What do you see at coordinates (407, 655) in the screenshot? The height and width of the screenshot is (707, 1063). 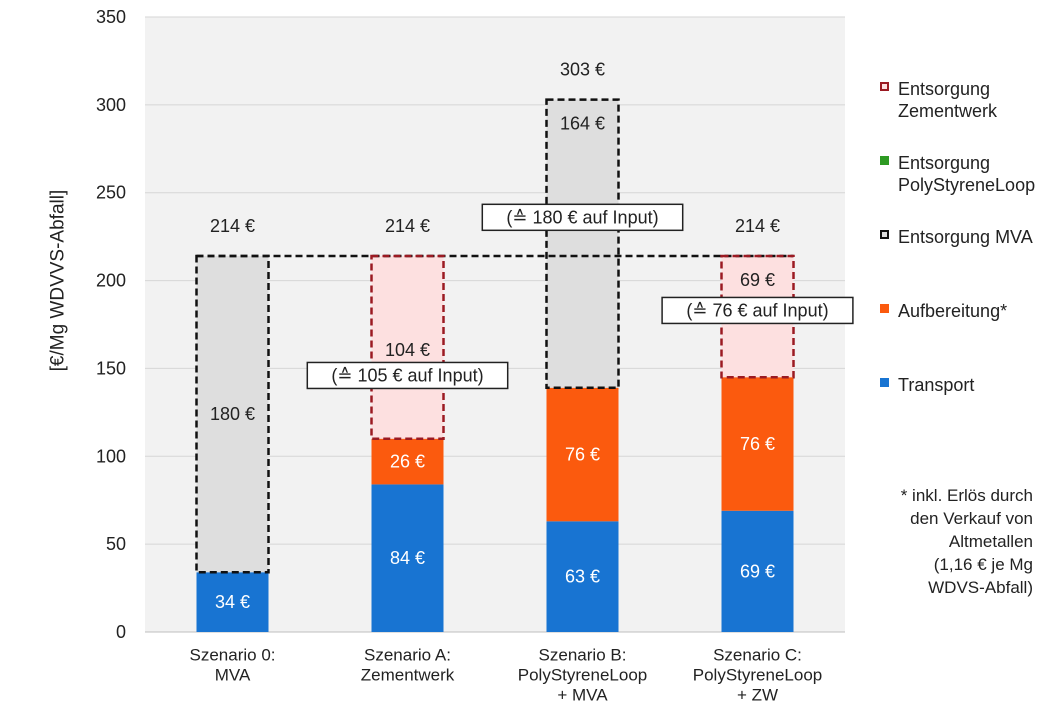 I see `x-category-label: Szenario A:` at bounding box center [407, 655].